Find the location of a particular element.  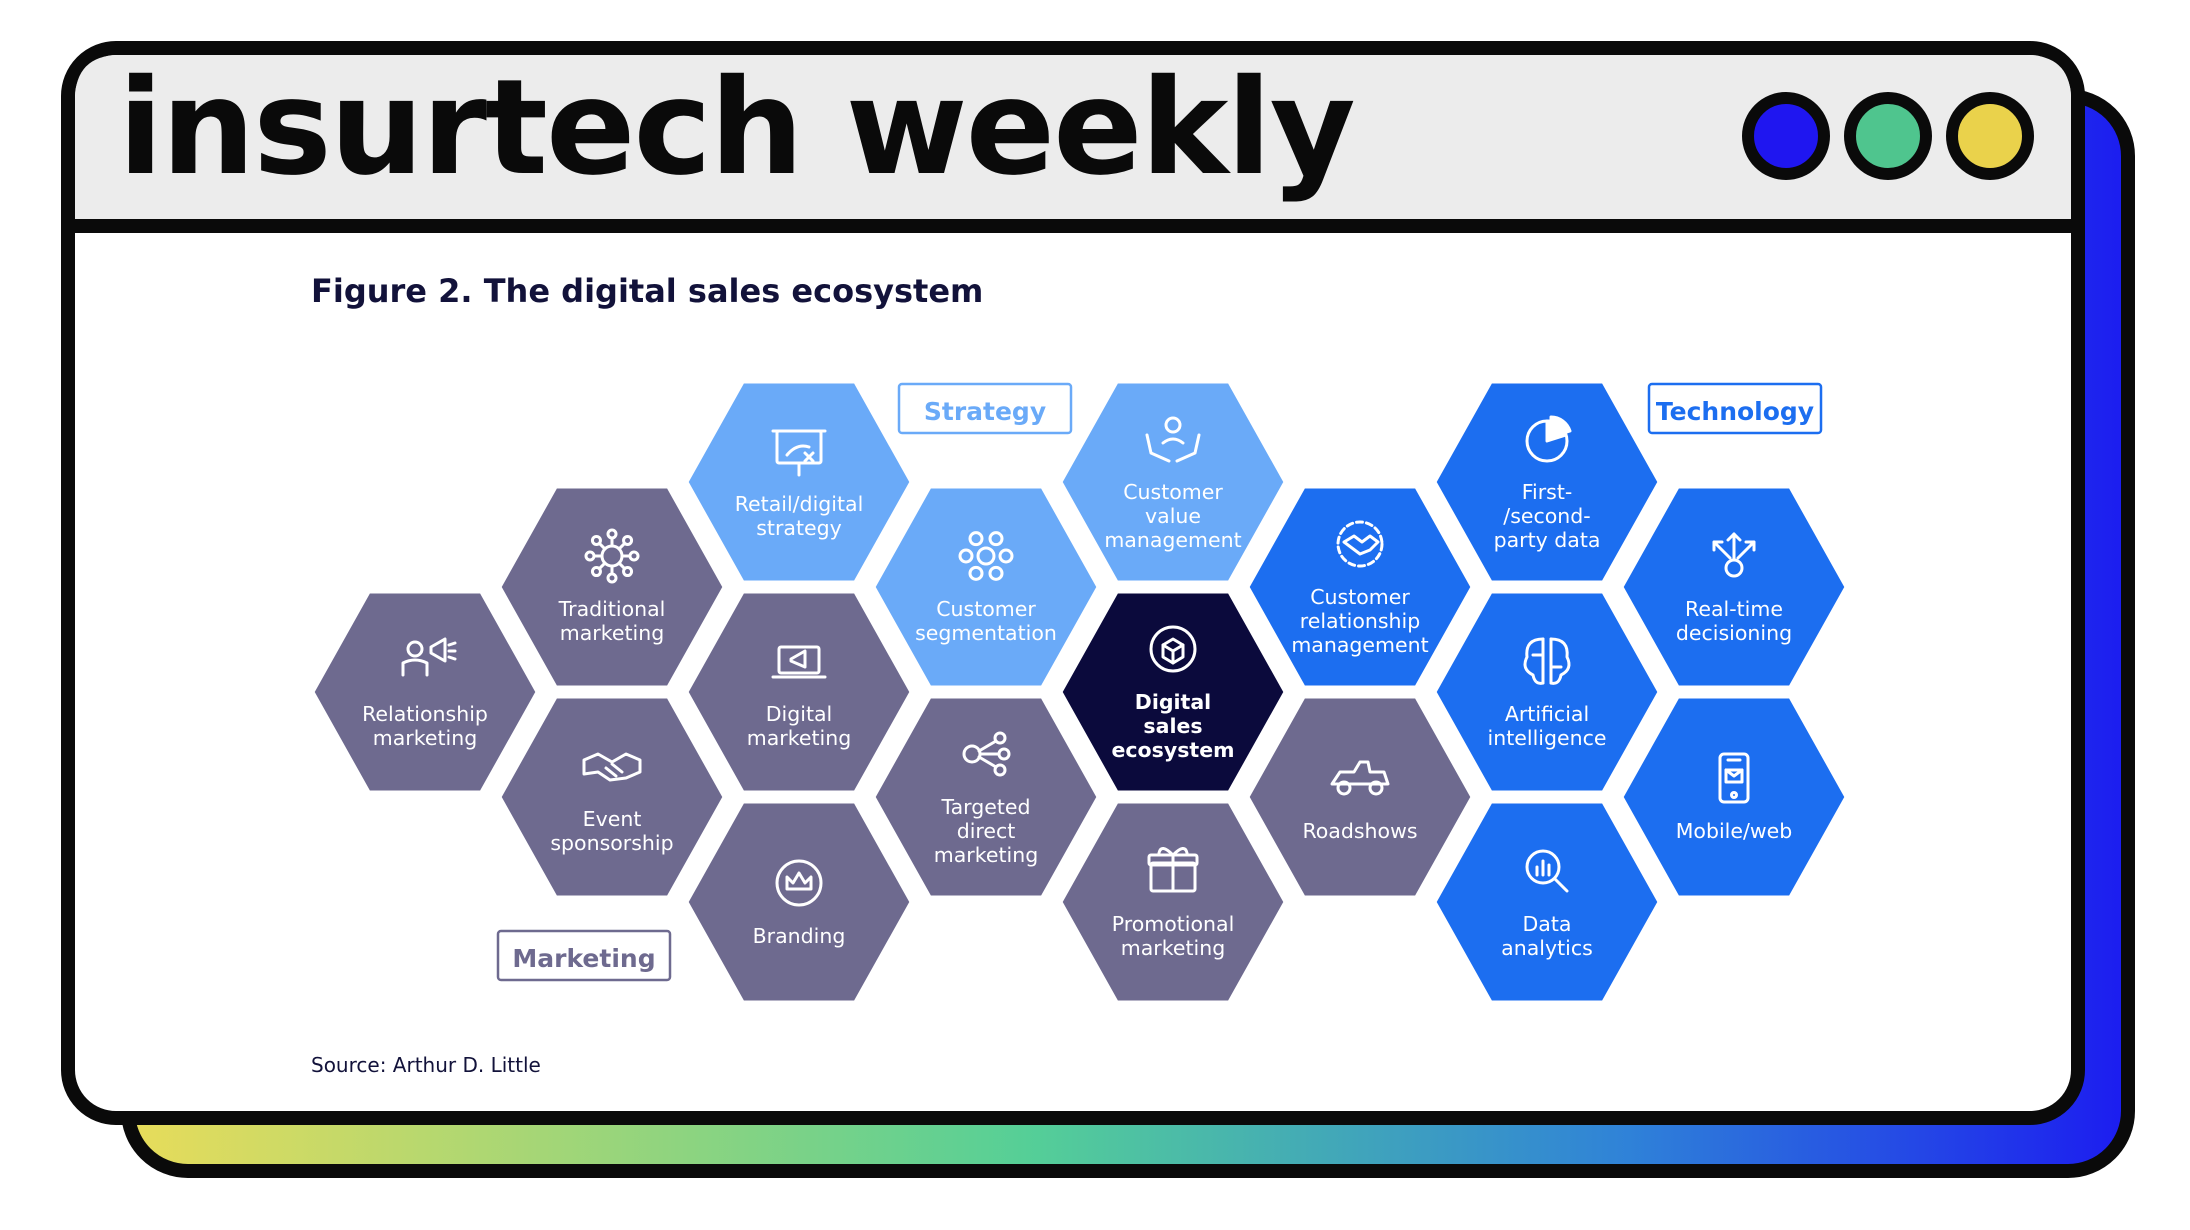

brand-title: insurtech weekly is located at coordinates (737, 128).